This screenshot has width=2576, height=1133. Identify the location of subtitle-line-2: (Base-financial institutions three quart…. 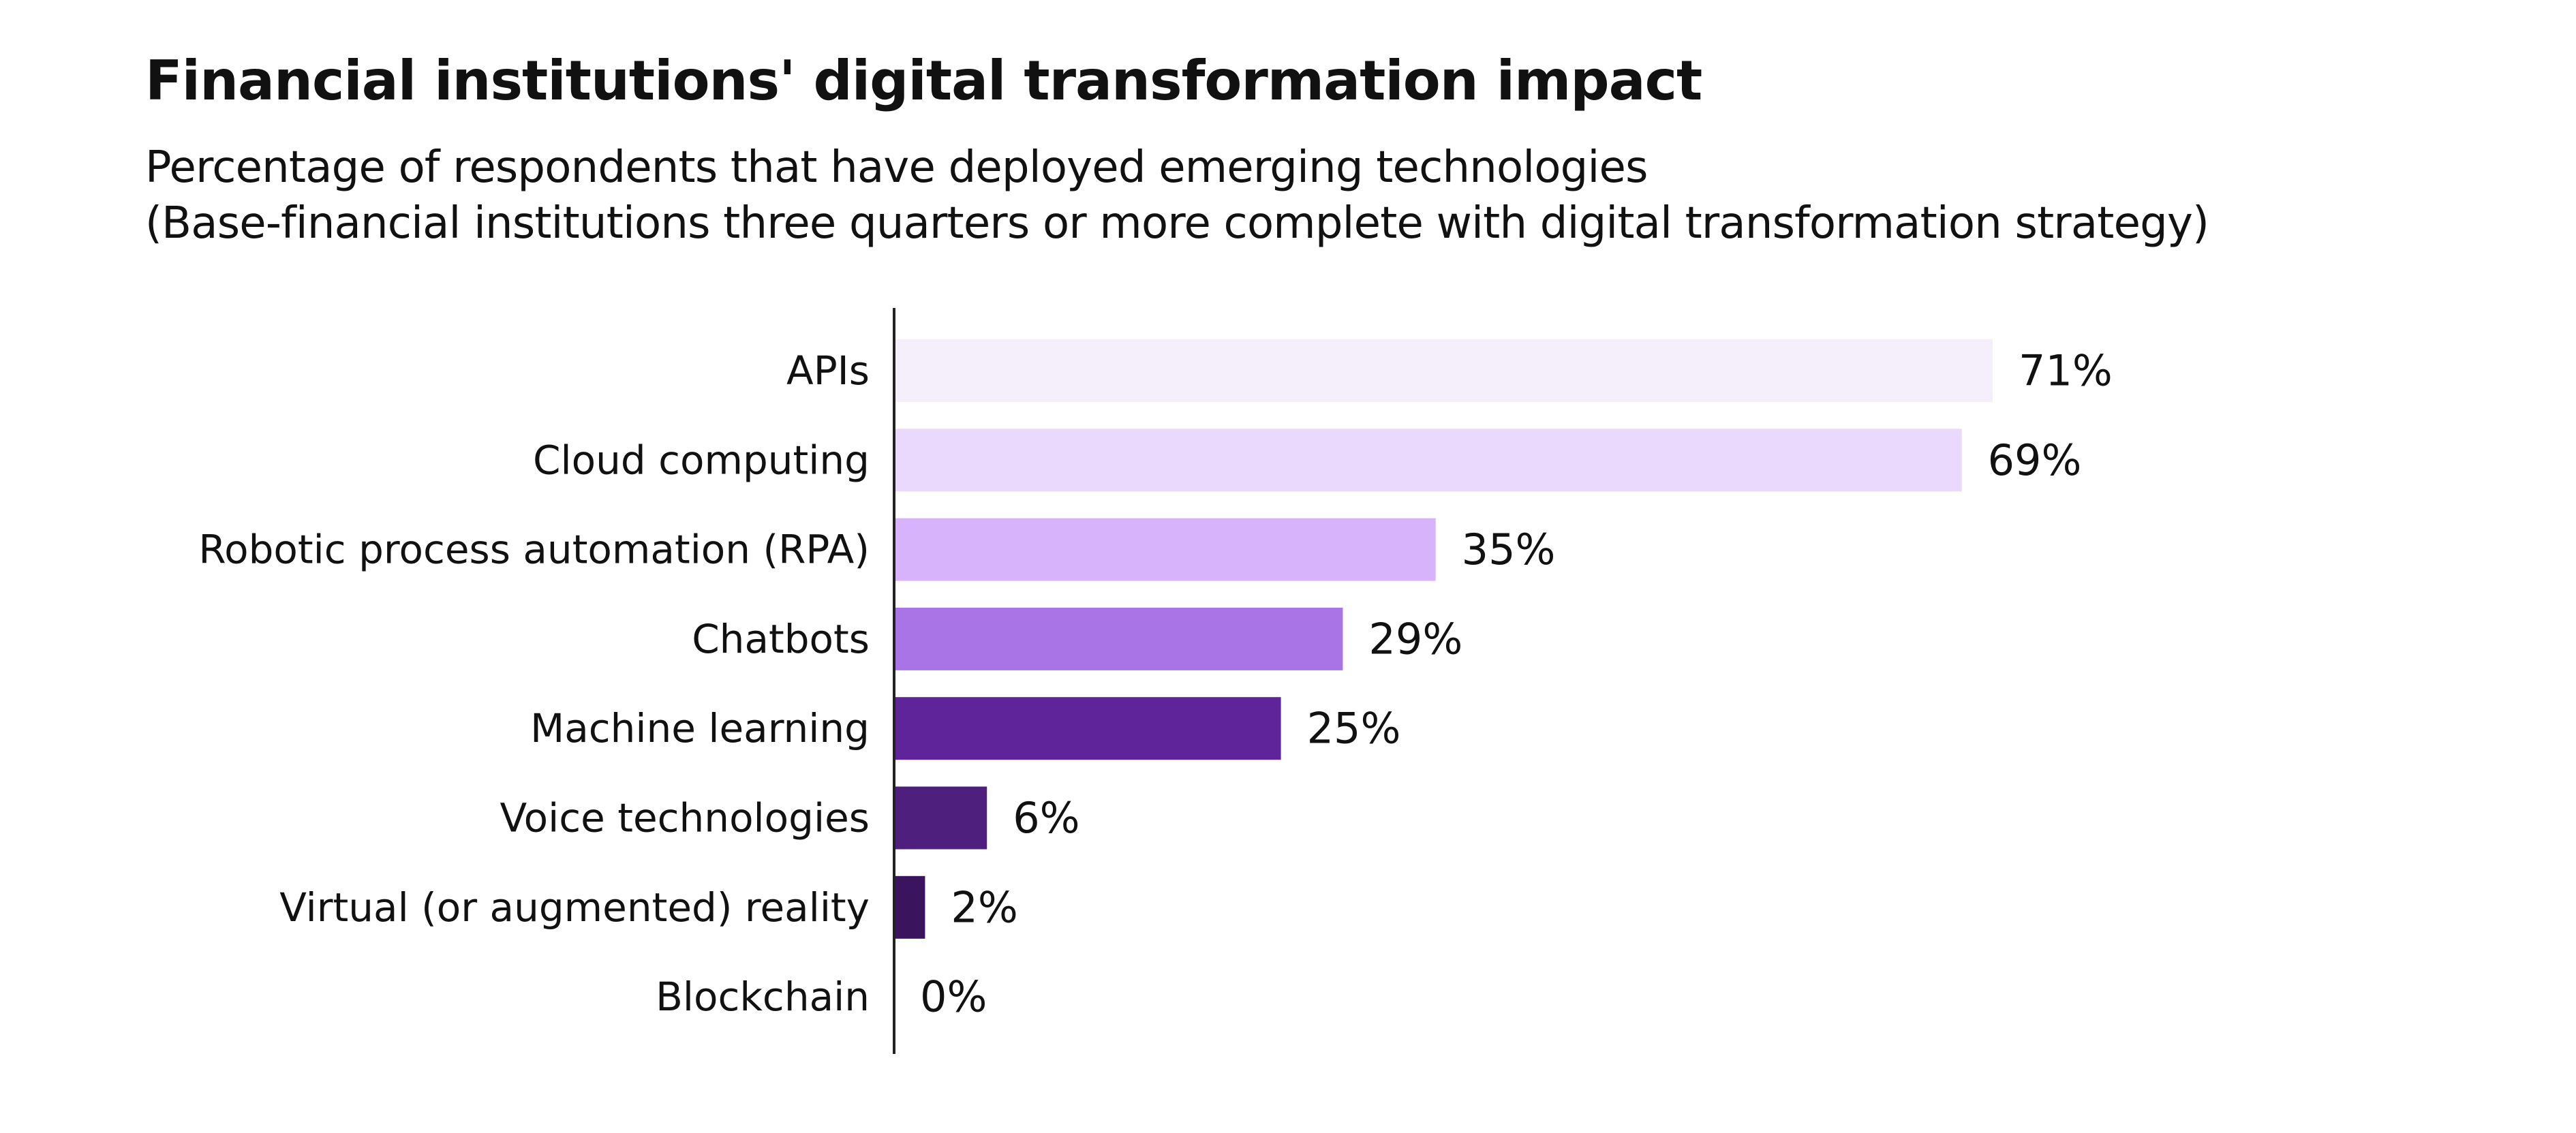
(1177, 223).